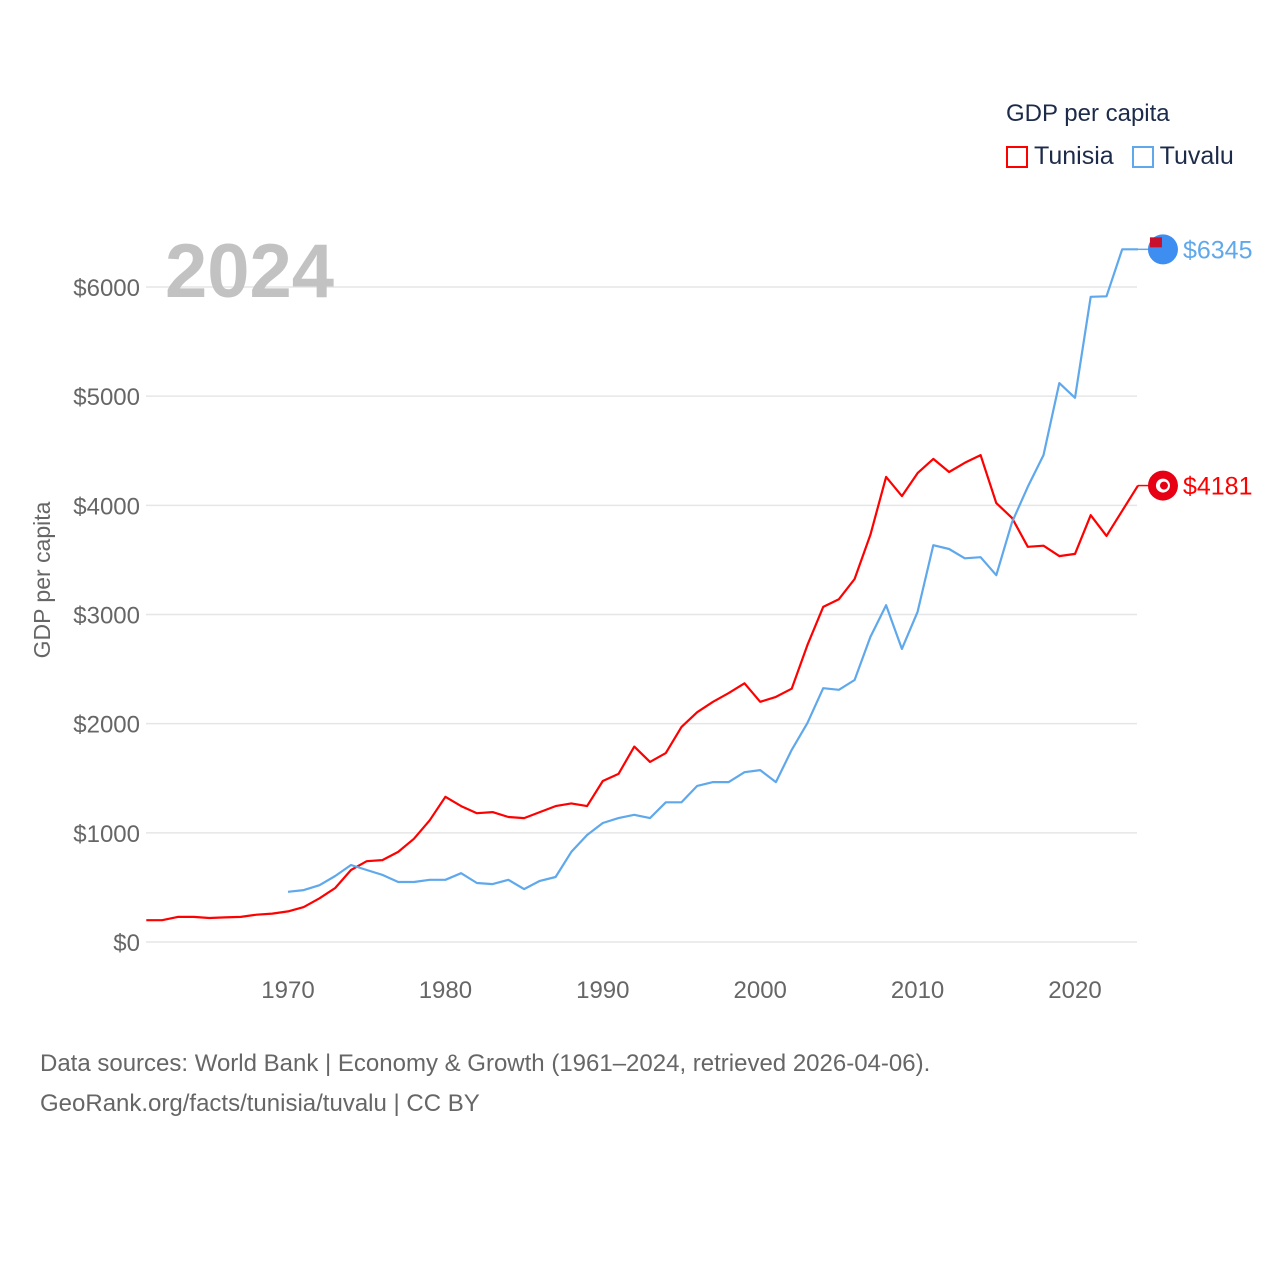  Describe the element at coordinates (106, 834) in the screenshot. I see `y-tick-label: $1000` at that location.